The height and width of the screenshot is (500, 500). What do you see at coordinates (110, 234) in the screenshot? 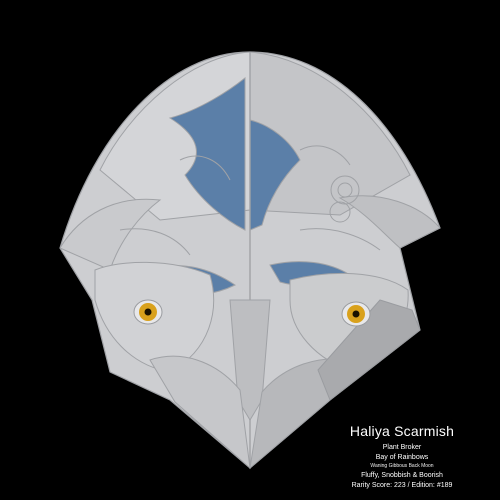
I see `left-ear-tuft` at bounding box center [110, 234].